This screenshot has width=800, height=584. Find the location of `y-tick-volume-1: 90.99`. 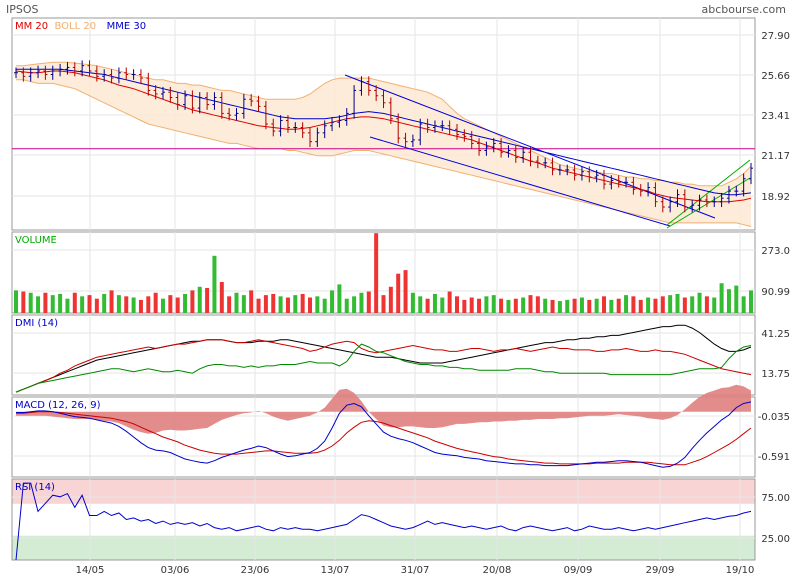

y-tick-volume-1: 90.99 is located at coordinates (775, 292).